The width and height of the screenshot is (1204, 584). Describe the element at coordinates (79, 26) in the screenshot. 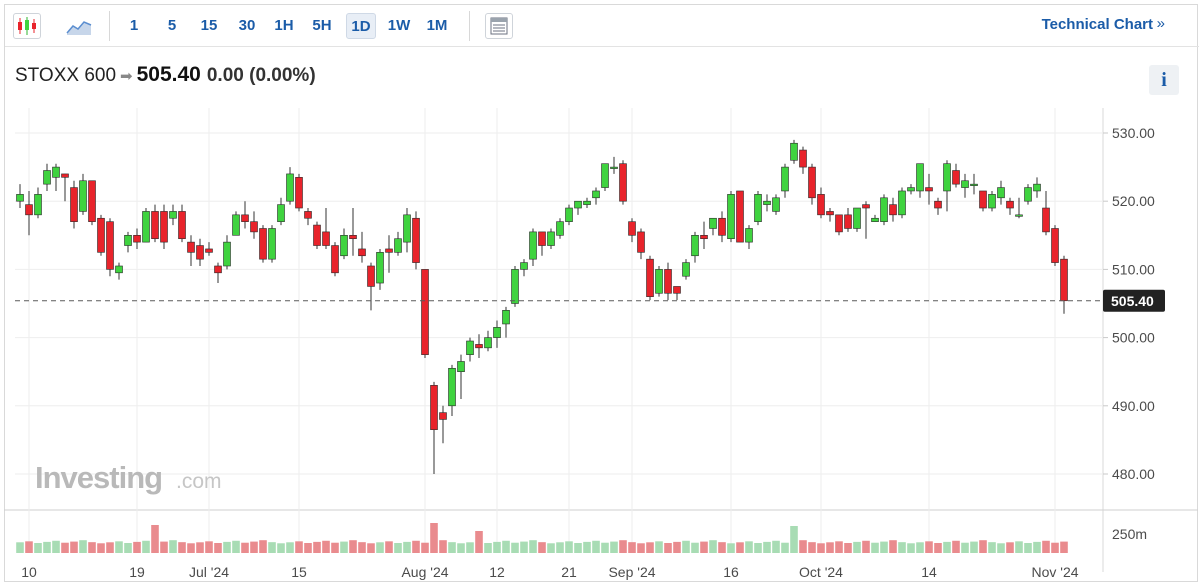

I see `area-chart-icon` at that location.